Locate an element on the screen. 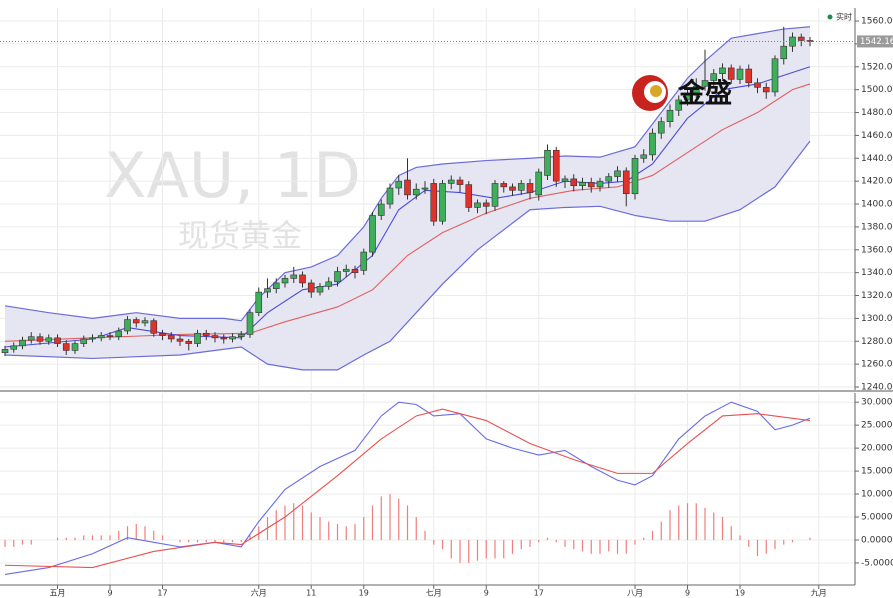 Image resolution: width=893 pixels, height=598 pixels. legend-label: 实时 is located at coordinates (844, 17).